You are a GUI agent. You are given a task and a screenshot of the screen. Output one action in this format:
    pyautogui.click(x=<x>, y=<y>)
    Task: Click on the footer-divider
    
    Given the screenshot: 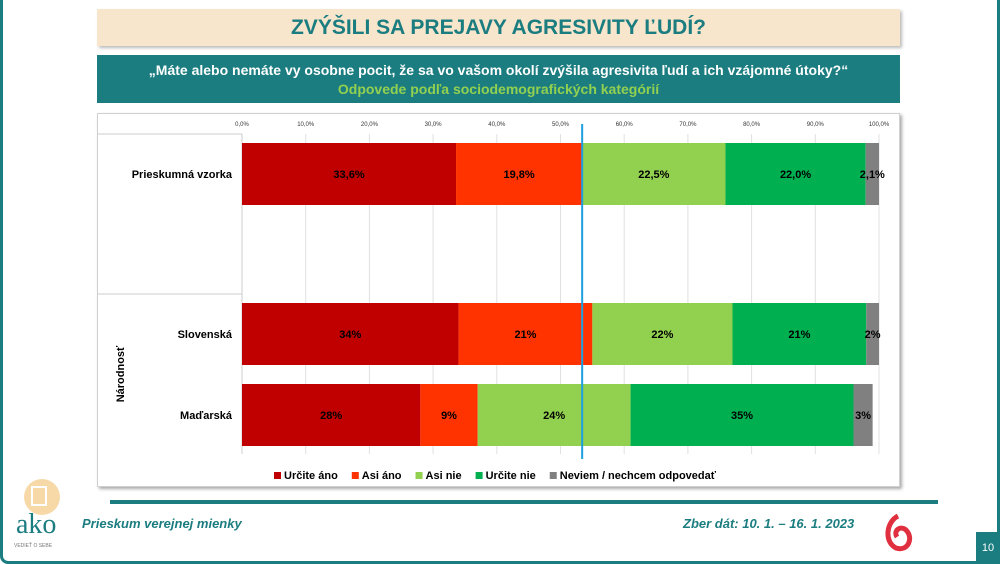 What is the action you would take?
    pyautogui.click(x=524, y=502)
    